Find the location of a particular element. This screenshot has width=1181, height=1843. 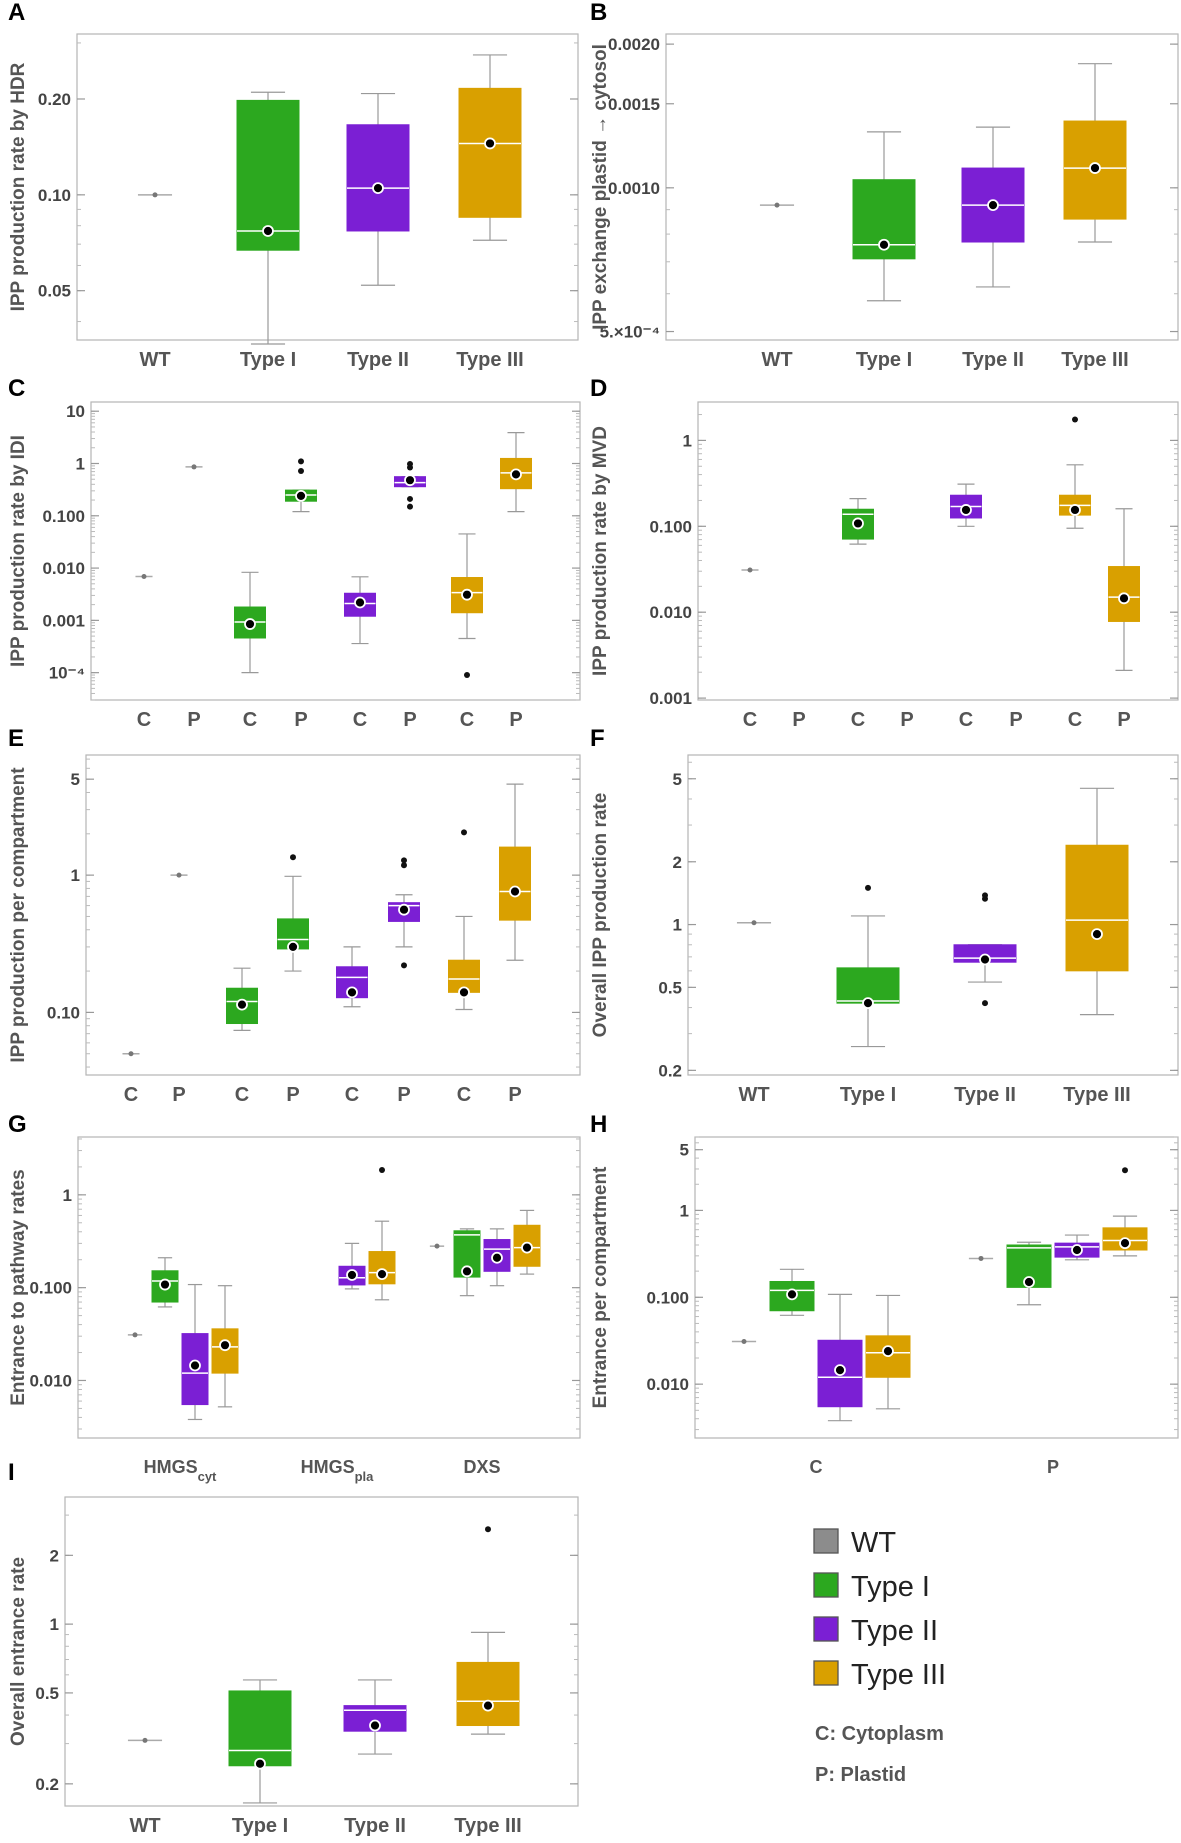

x-category-label: Type I is located at coordinates (260, 1826).